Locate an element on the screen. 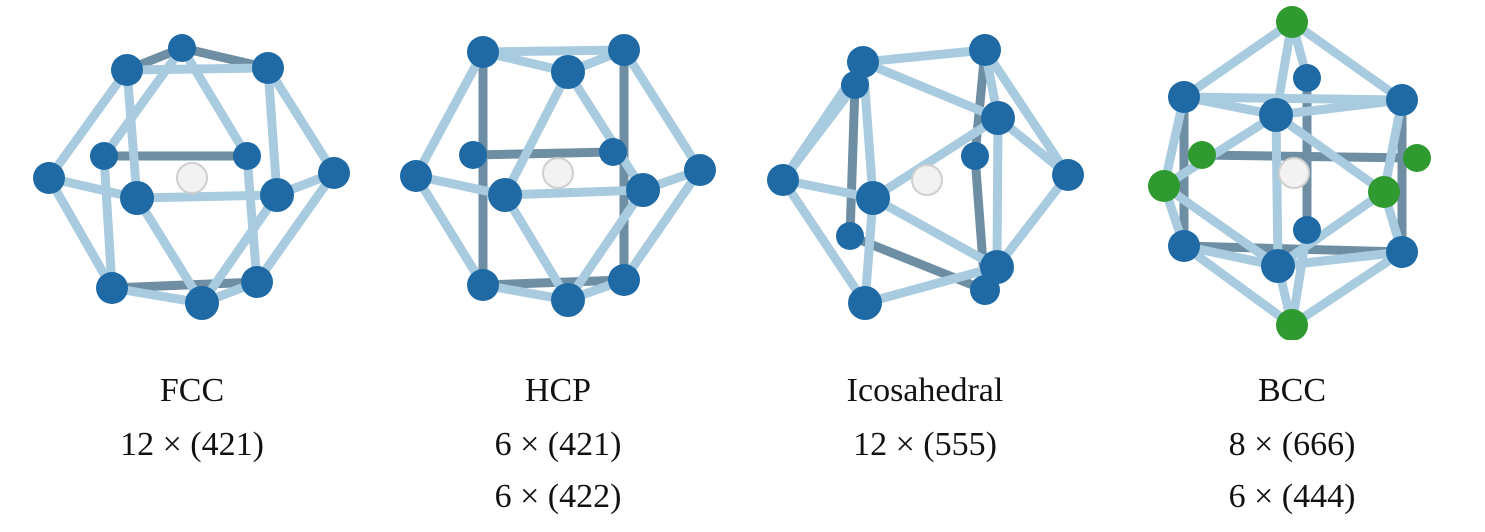 This screenshot has height=532, width=1485. bcc-atoms is located at coordinates (1289, 173).